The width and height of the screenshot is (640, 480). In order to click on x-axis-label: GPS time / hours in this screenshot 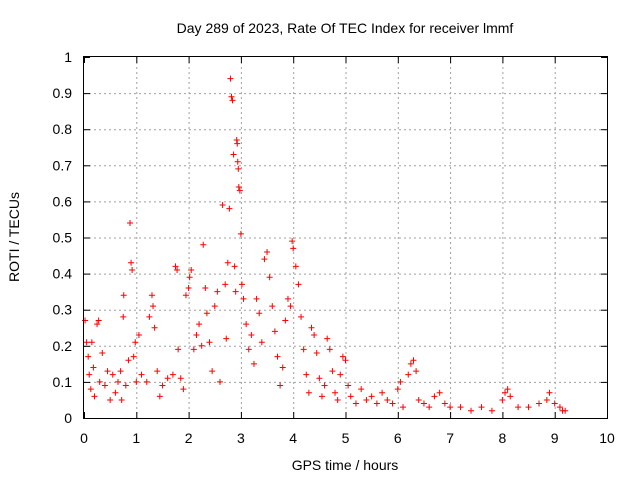, I will do `click(345, 465)`.